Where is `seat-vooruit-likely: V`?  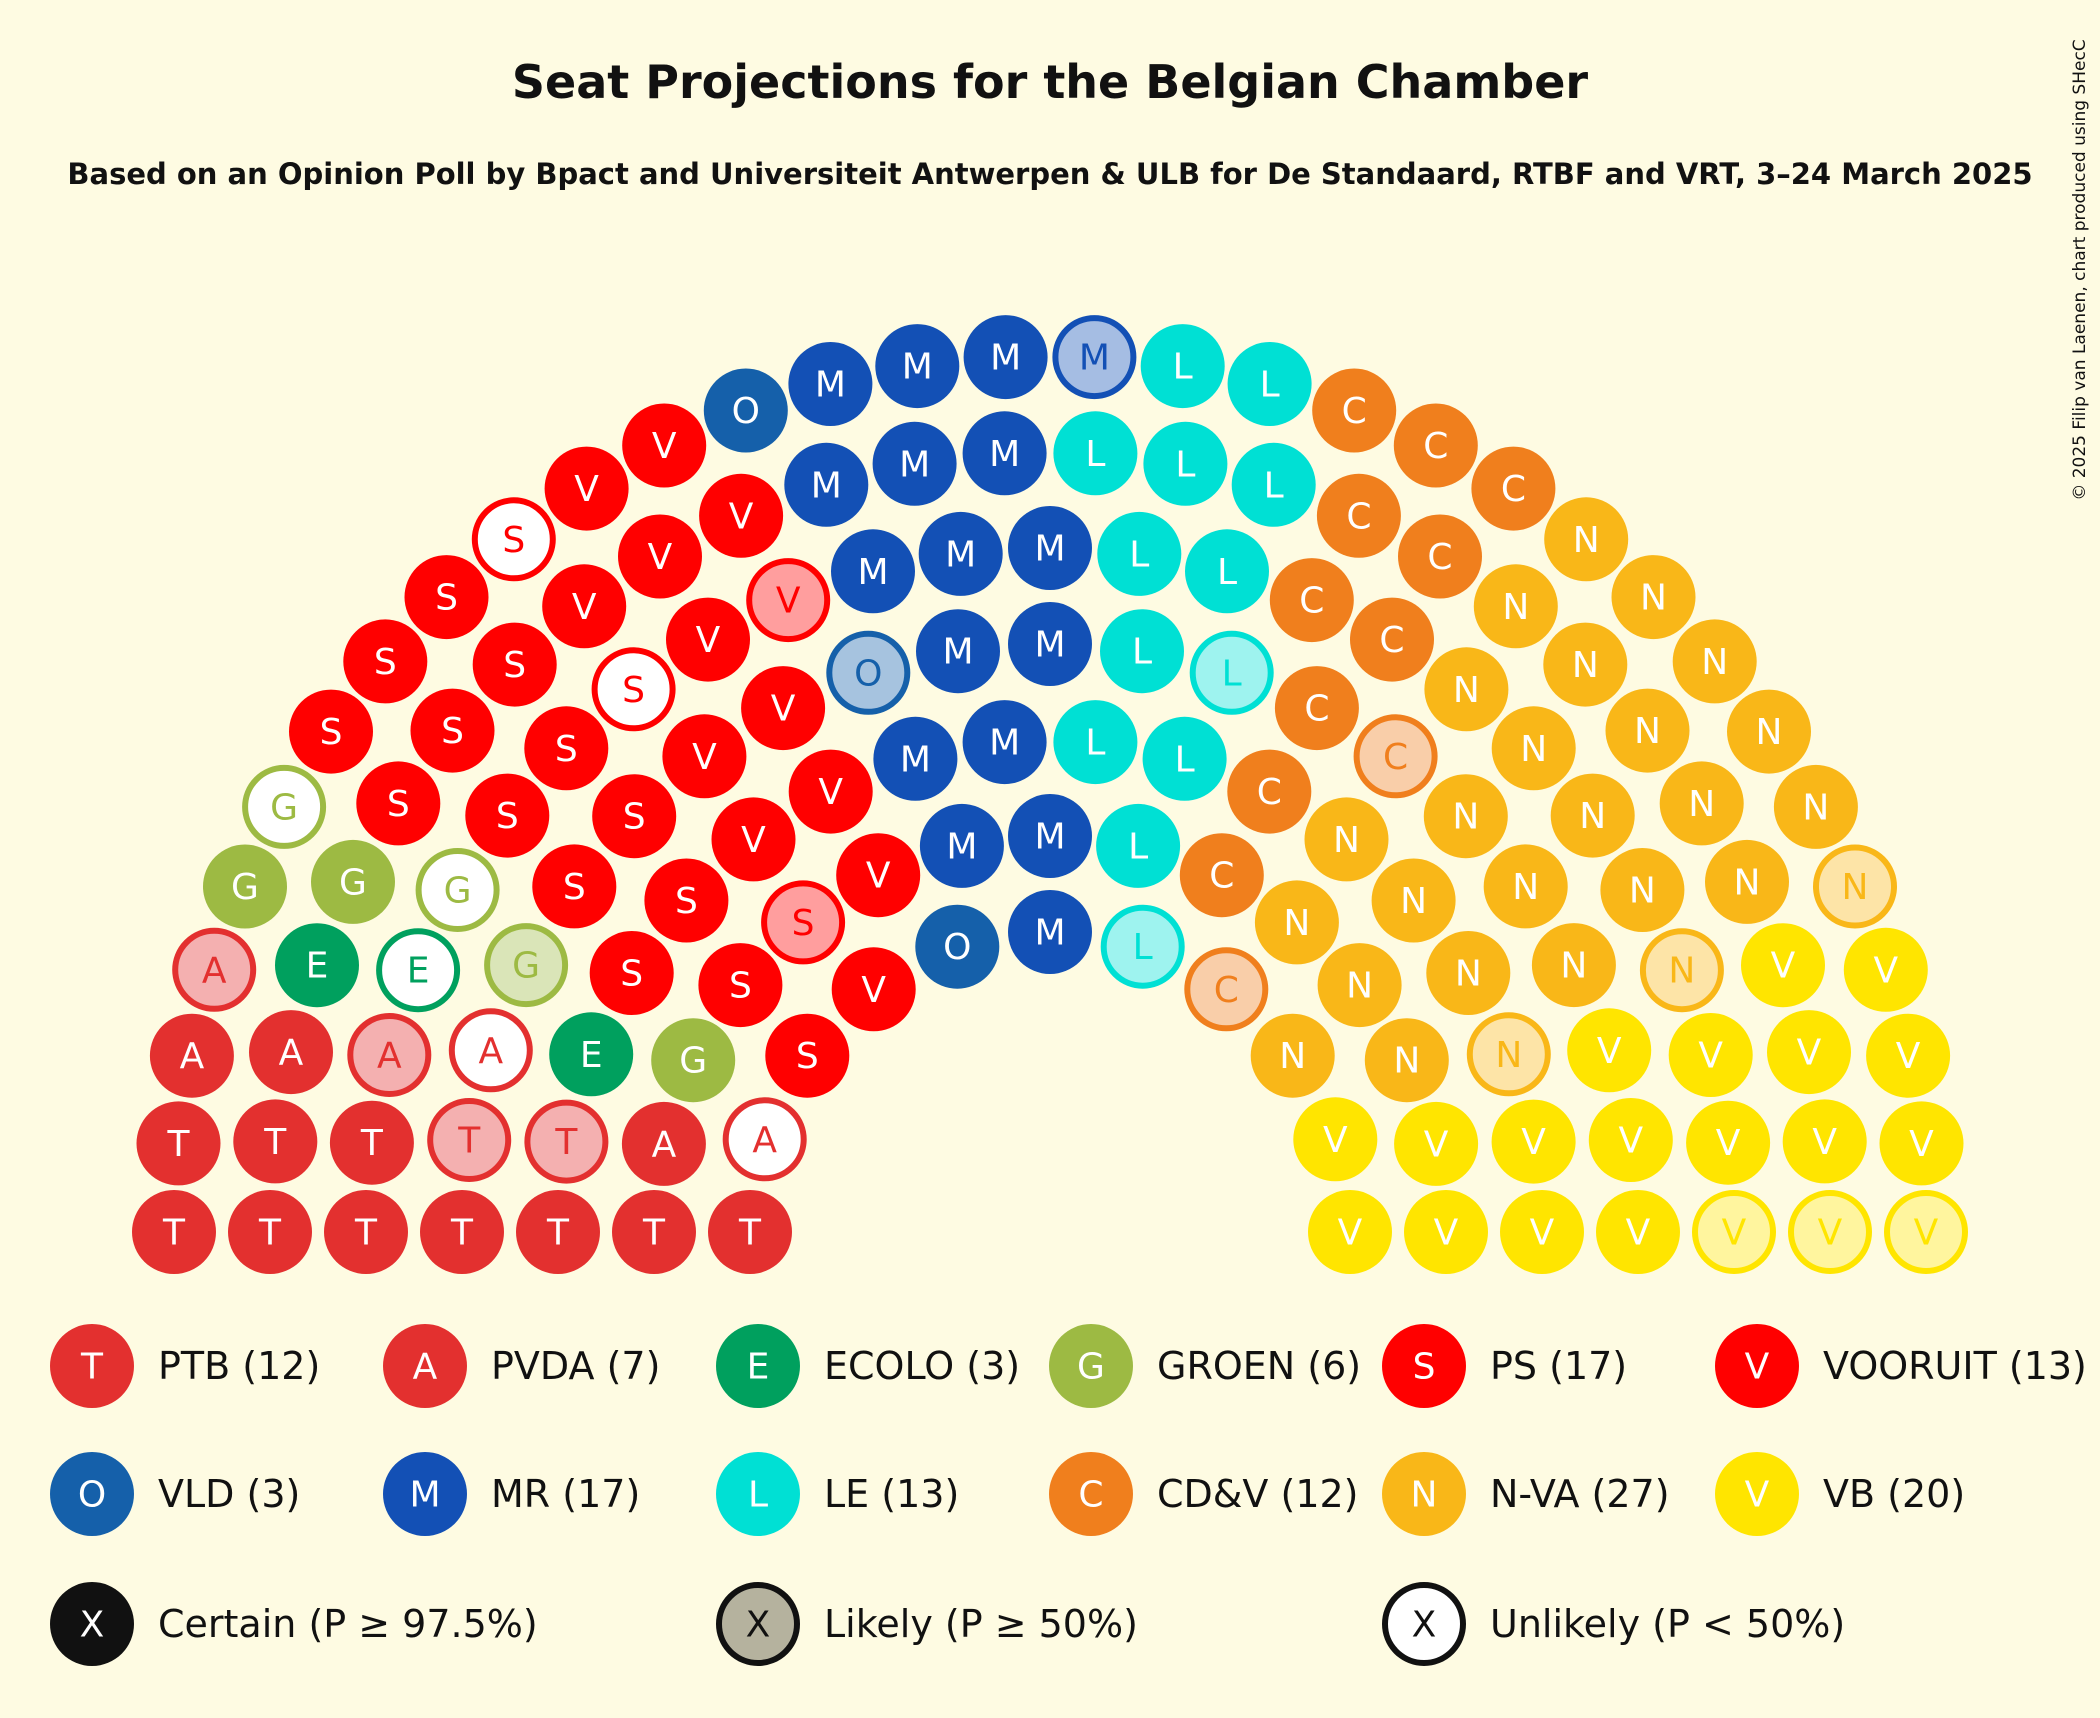
seat-vooruit-likely: V is located at coordinates (788, 600).